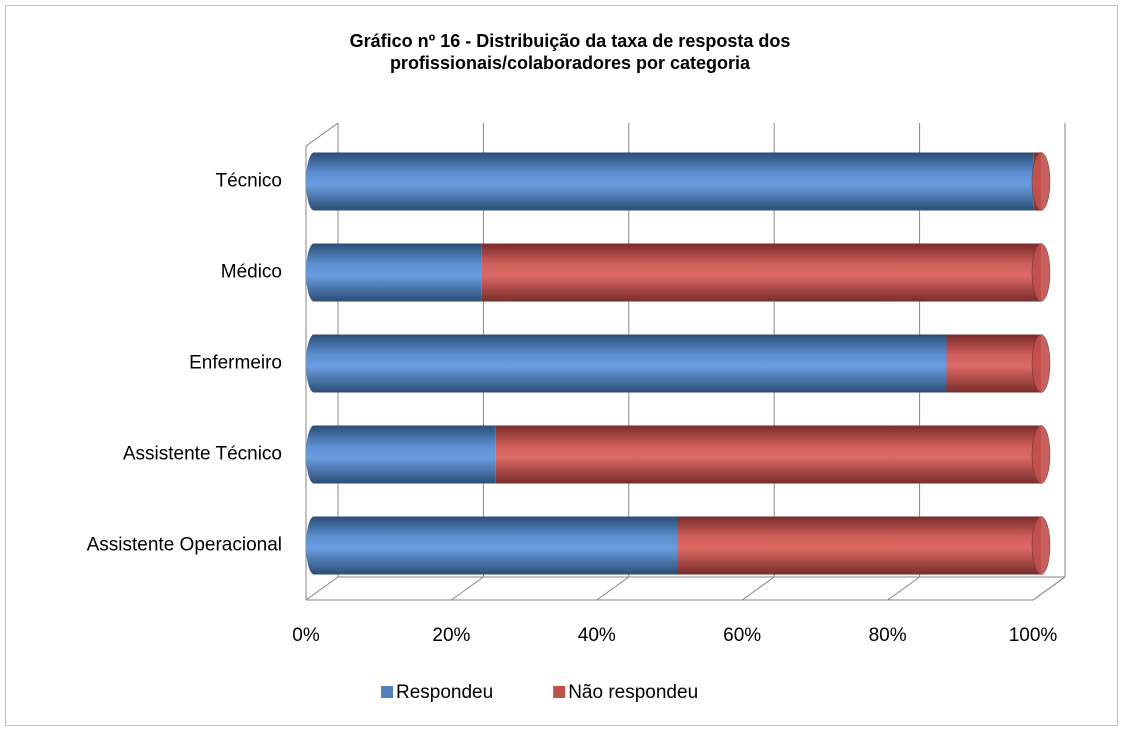 The width and height of the screenshot is (1123, 731). What do you see at coordinates (251, 272) in the screenshot?
I see `y-tick-label: Médico` at bounding box center [251, 272].